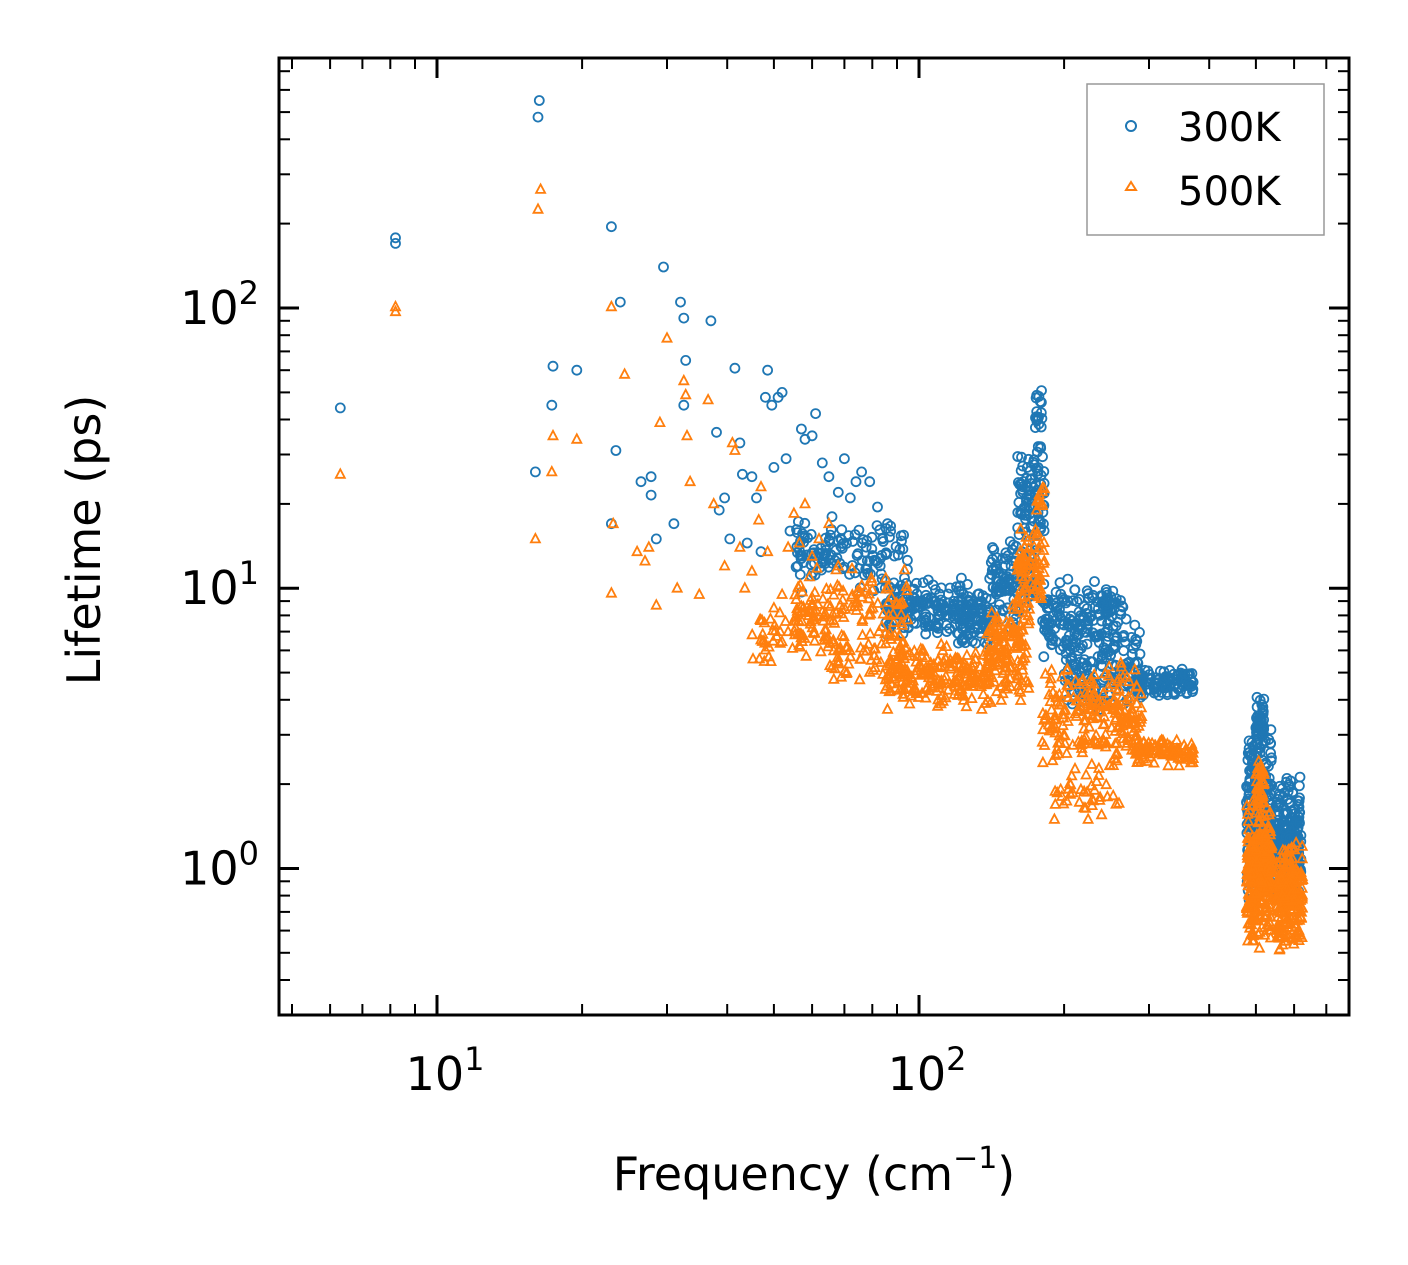 This screenshot has height=1265, width=1408. What do you see at coordinates (1230, 128) in the screenshot?
I see `legend-label-300k: 300K` at bounding box center [1230, 128].